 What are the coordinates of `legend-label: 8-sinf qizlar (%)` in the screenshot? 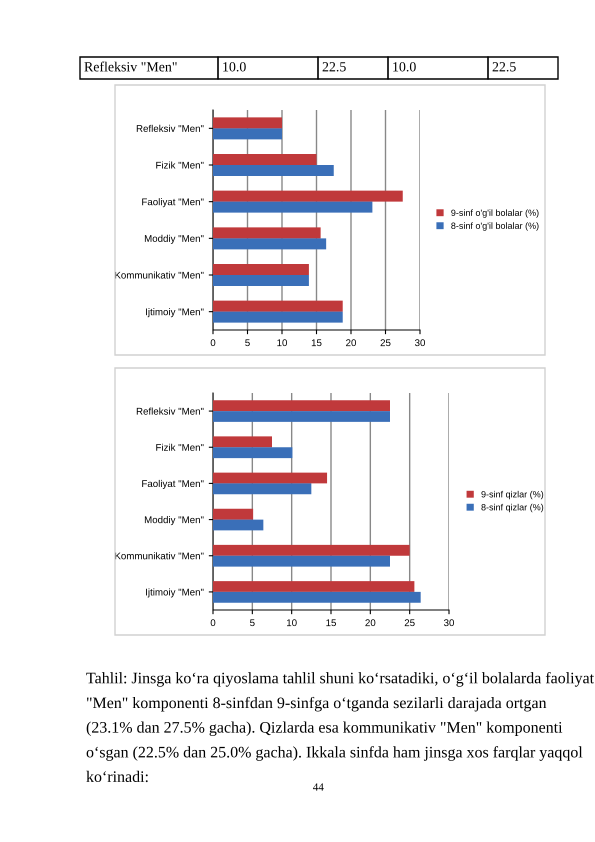 It's located at (512, 508).